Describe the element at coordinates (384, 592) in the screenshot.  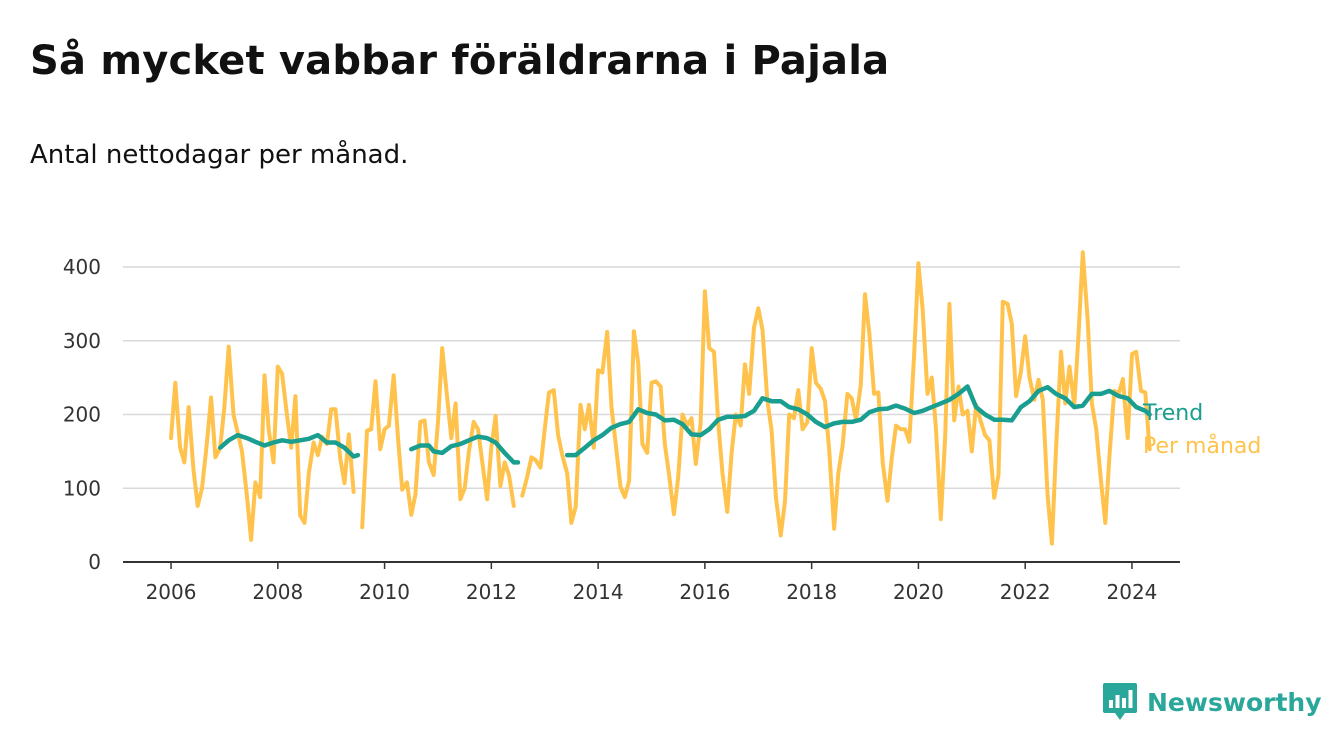
I see `x-tick-label: 2010` at that location.